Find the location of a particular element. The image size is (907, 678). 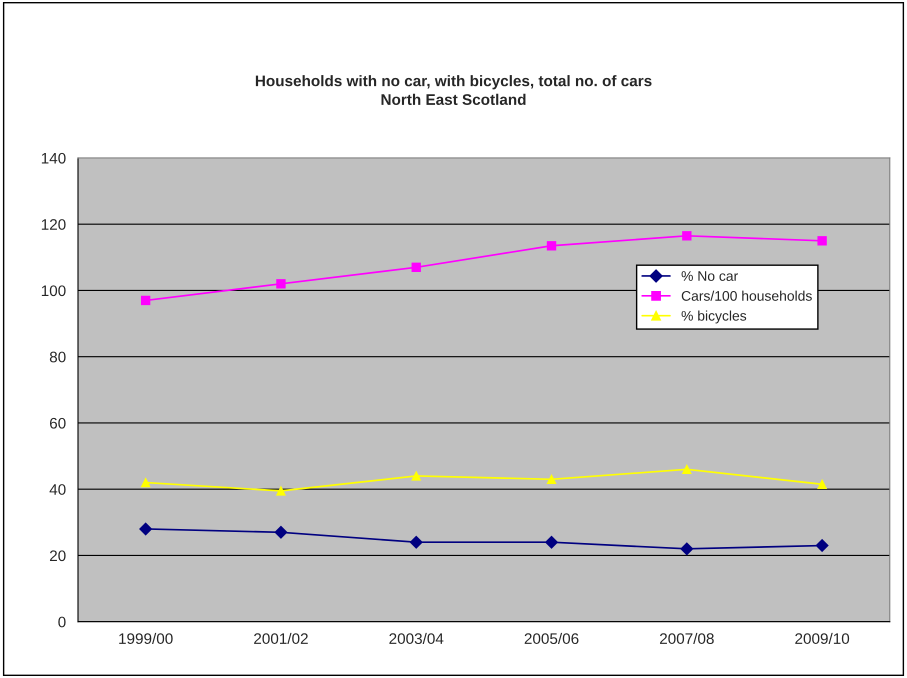

legend-label: % No car is located at coordinates (710, 276).